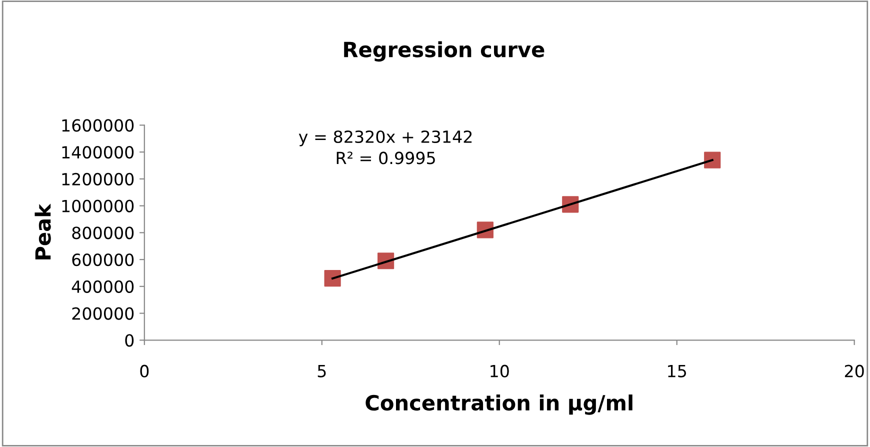  Describe the element at coordinates (103, 233) in the screenshot. I see `y-tick-label: 800000` at that location.